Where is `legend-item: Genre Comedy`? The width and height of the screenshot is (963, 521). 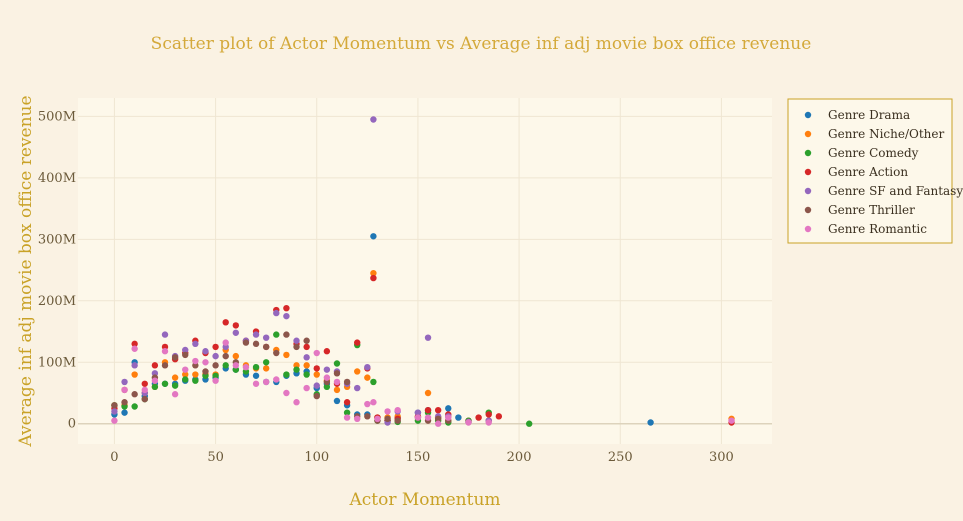 legend-item: Genre Comedy is located at coordinates (861, 153).